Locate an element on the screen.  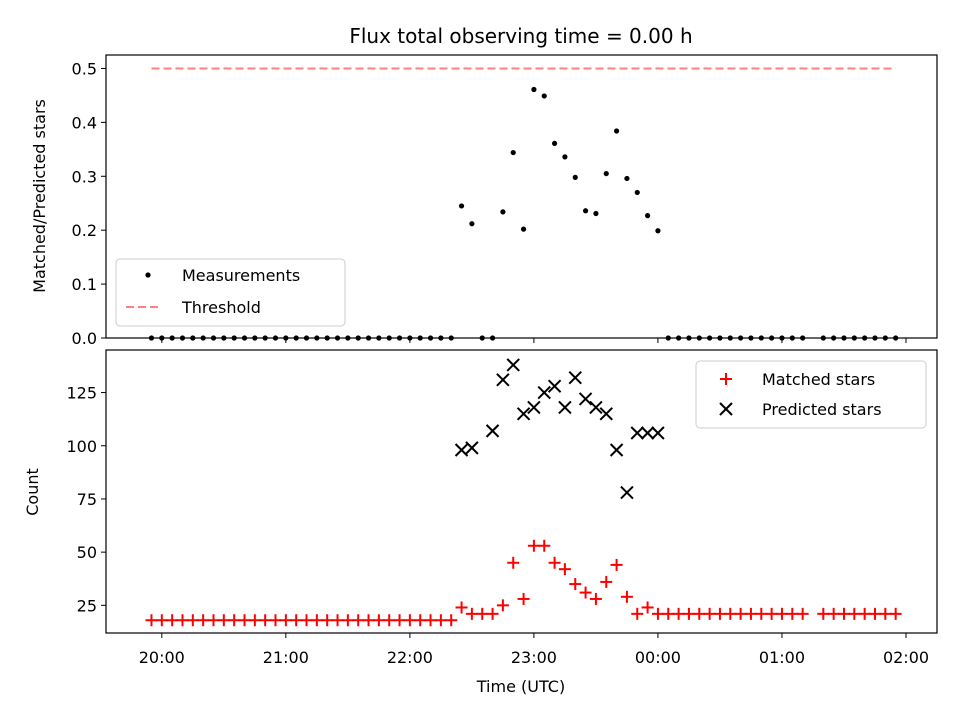
count-y-axis-label: Count is located at coordinates (32, 492).